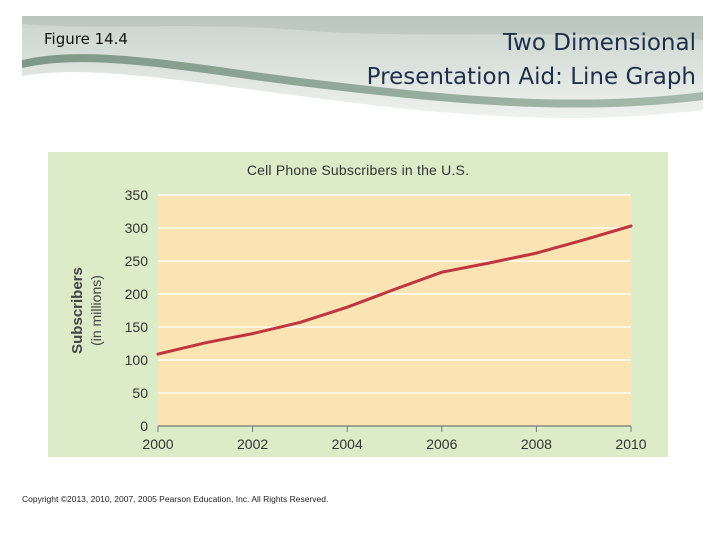 This screenshot has height=540, width=720. I want to click on y-tick-label: 150, so click(137, 327).